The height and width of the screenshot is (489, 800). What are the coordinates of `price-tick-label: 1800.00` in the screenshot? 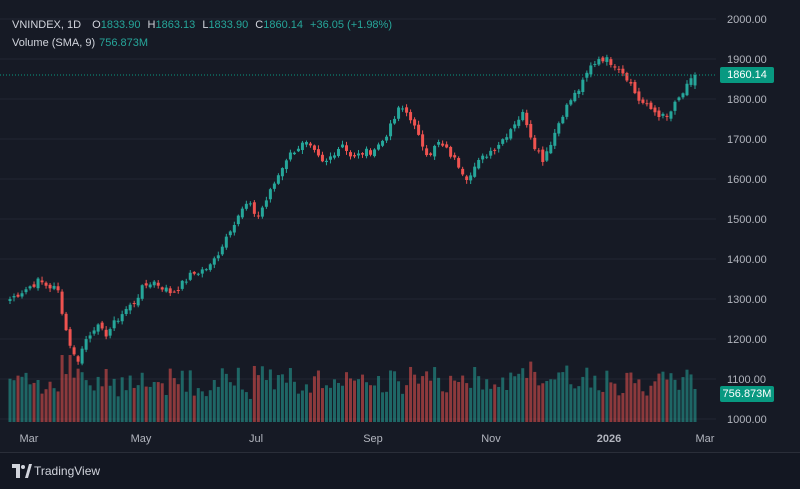 It's located at (747, 100).